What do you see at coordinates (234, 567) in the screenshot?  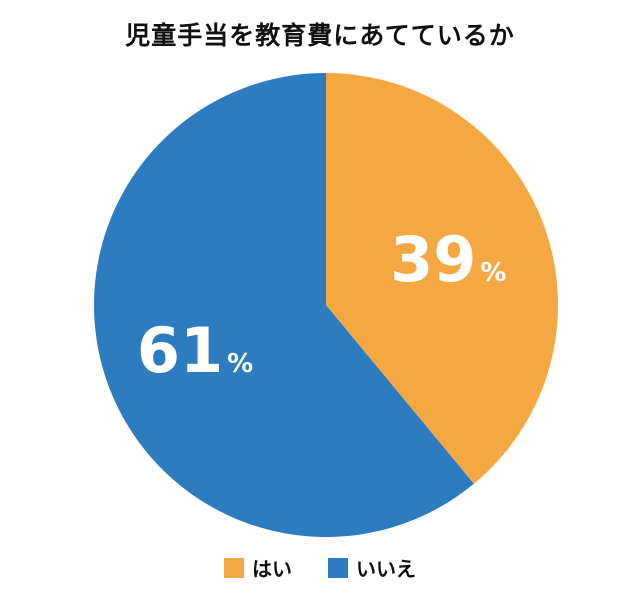 I see `legend-swatch-yes` at bounding box center [234, 567].